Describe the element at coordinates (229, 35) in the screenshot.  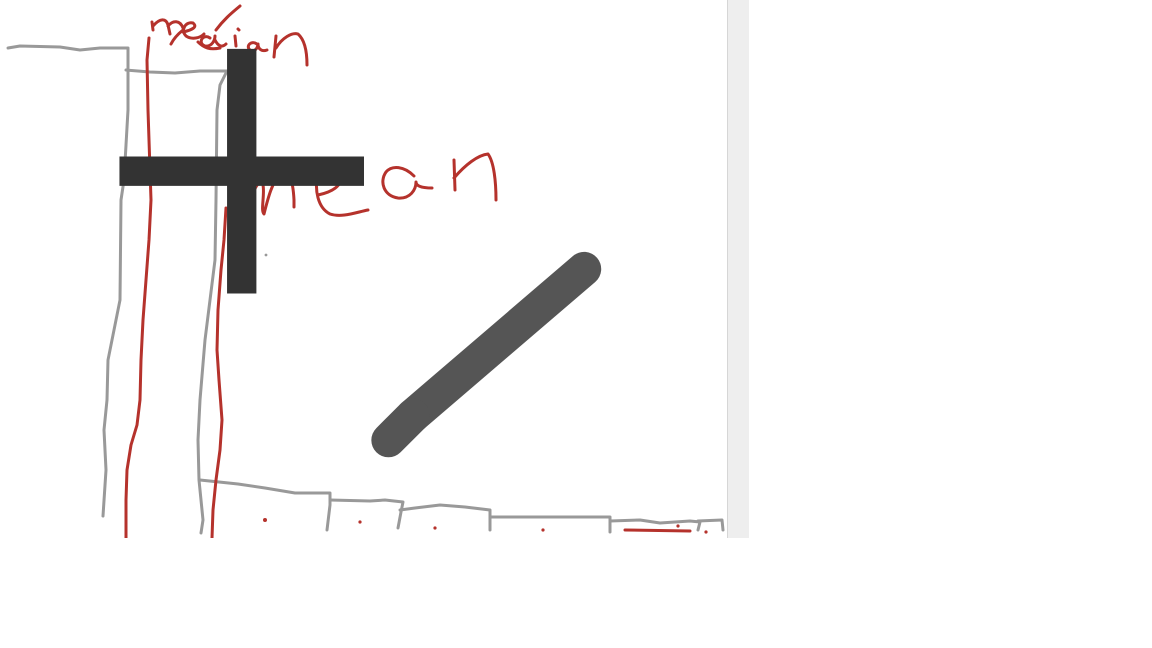
I see `median-handwriting` at that location.